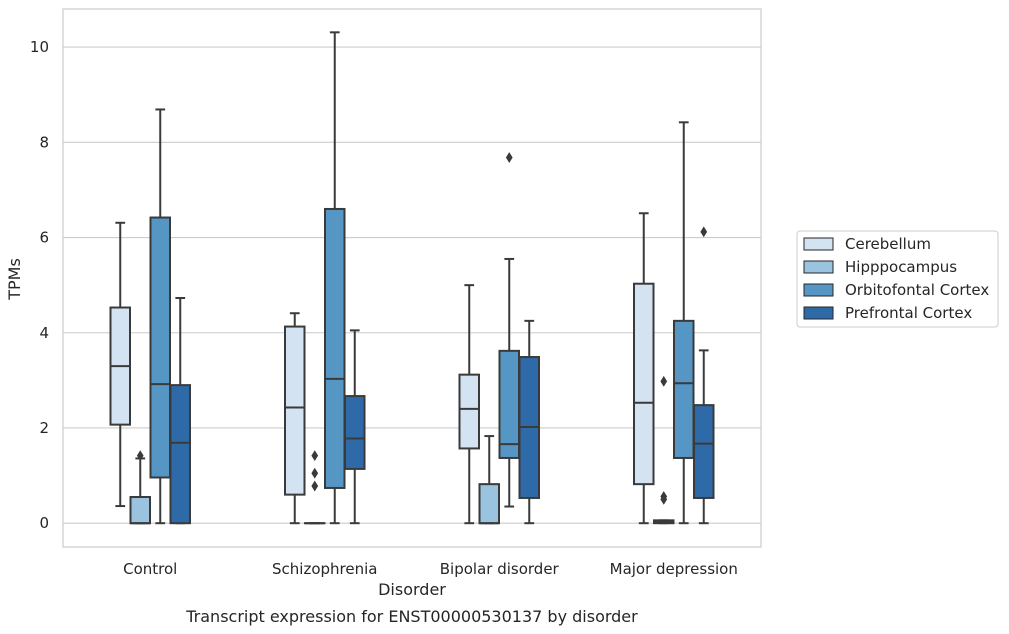 The image size is (1009, 634). What do you see at coordinates (901, 267) in the screenshot?
I see `legend-label-hippocampus: Hipppocampus` at bounding box center [901, 267].